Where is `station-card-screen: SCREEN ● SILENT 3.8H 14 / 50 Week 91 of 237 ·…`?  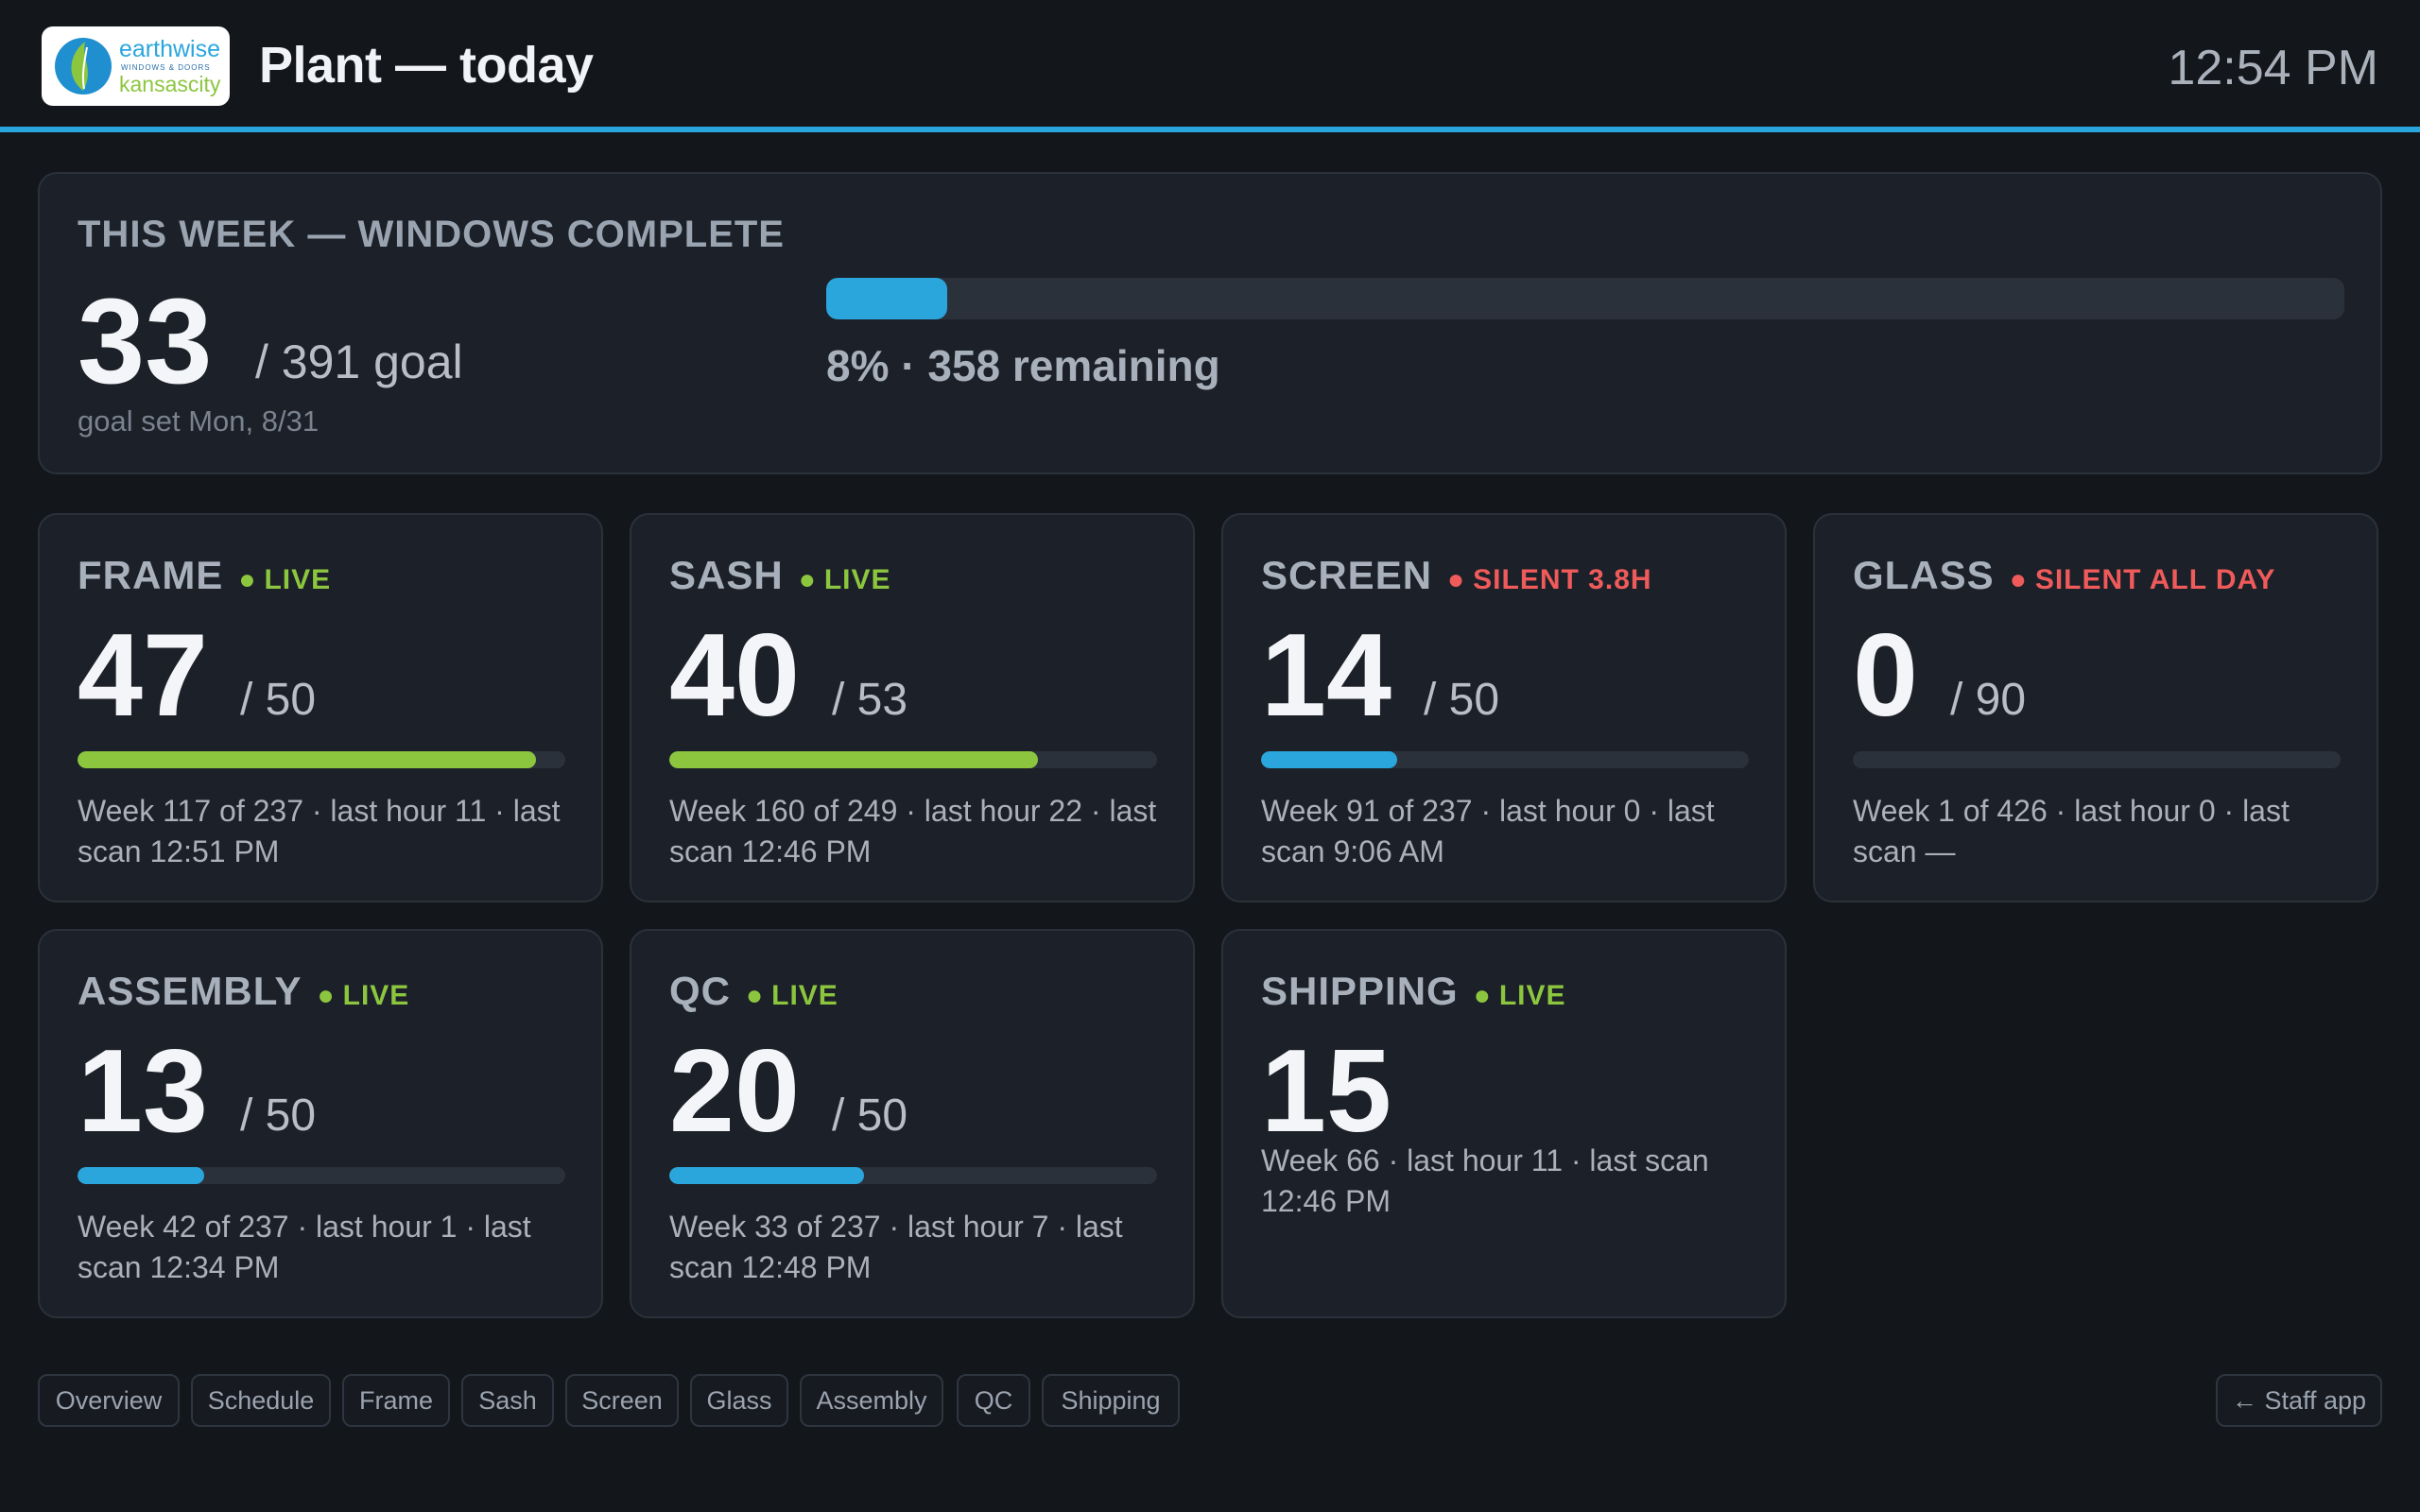
station-card-screen: SCREEN ● SILENT 3.8H 14 / 50 Week 91 of 237 ·… is located at coordinates (1504, 707).